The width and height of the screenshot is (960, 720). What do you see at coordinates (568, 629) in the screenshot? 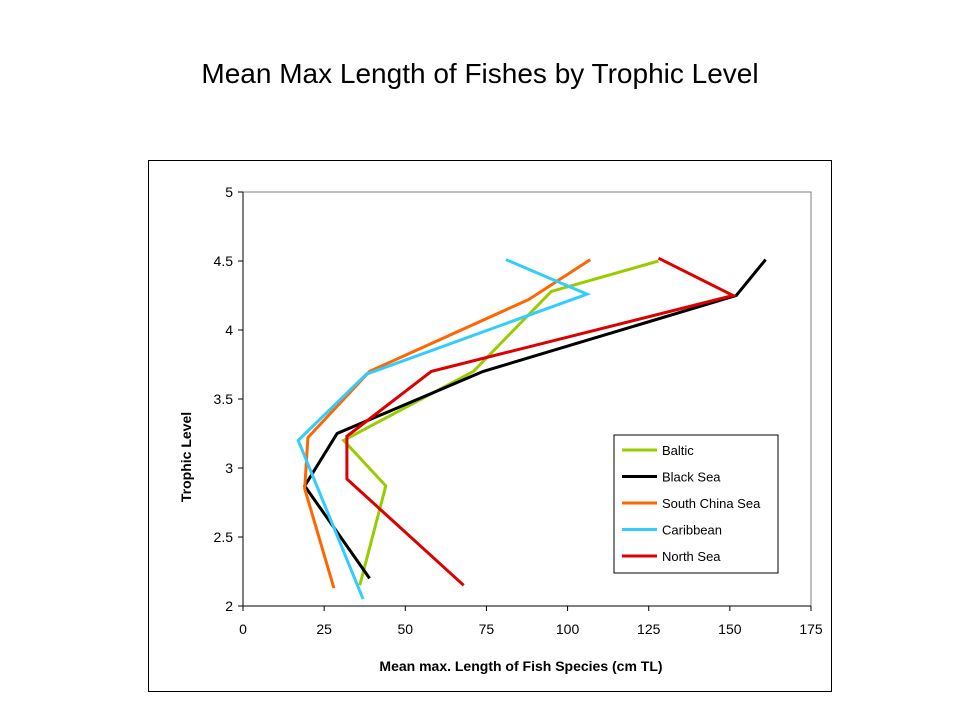
I see `x-tick-label: 100` at bounding box center [568, 629].